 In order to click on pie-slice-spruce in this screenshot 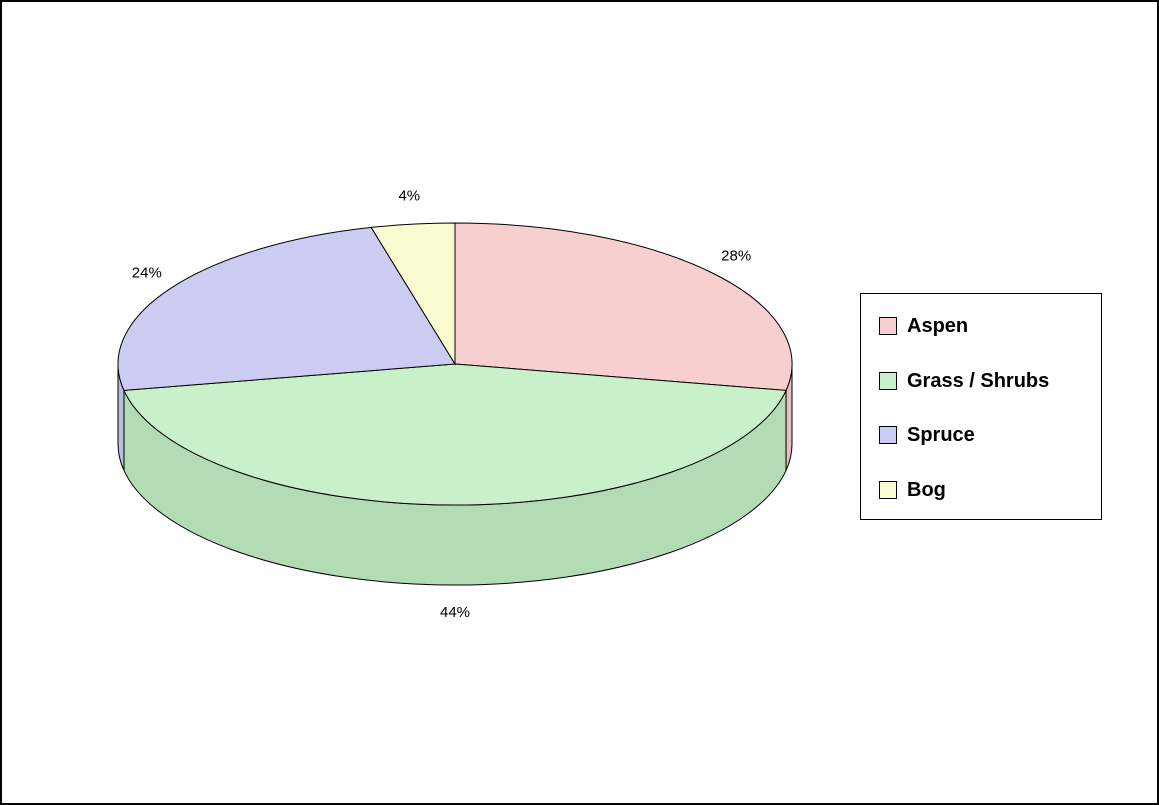, I will do `click(286, 308)`.